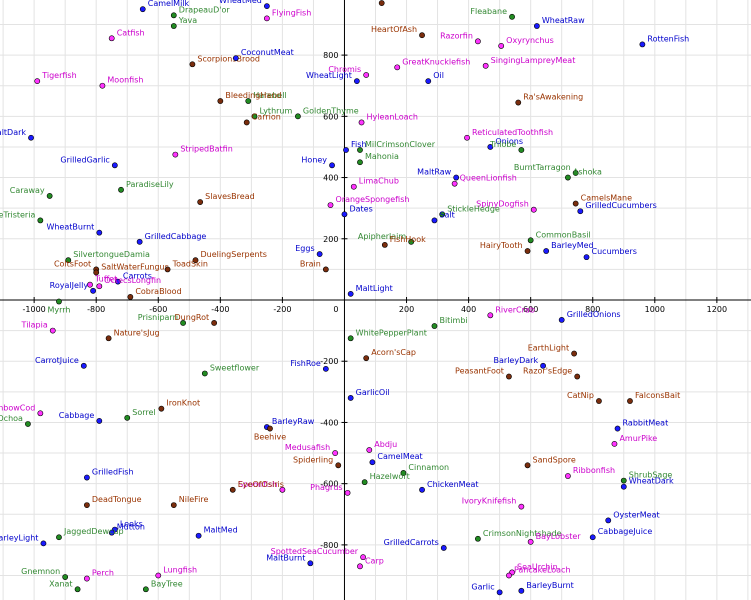  What do you see at coordinates (391, 332) in the screenshot?
I see `point-label: WhitePepperPlant` at bounding box center [391, 332].